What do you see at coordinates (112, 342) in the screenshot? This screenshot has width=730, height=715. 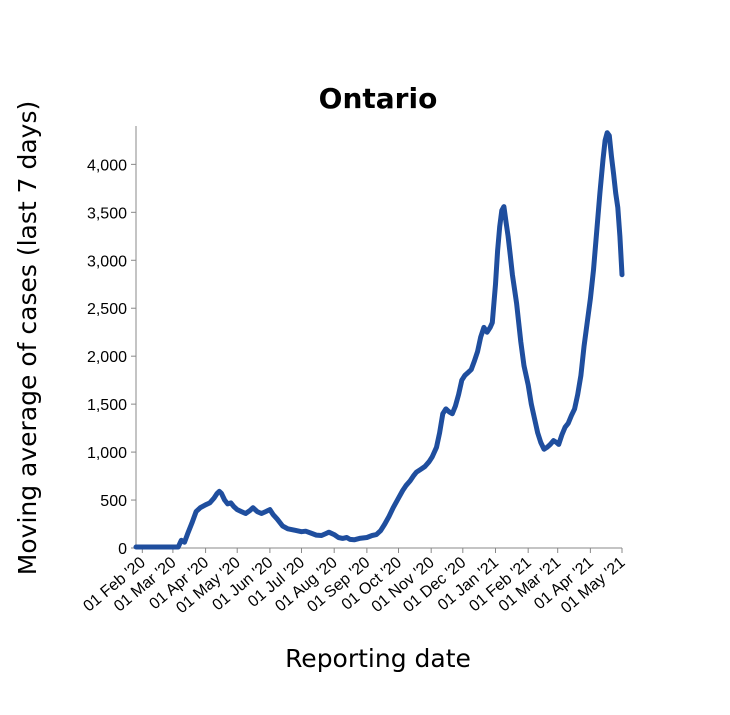 I see `y-axis: 0 500 1,000 1,500 2,000 2,500 3,000 3,500 4,000` at bounding box center [112, 342].